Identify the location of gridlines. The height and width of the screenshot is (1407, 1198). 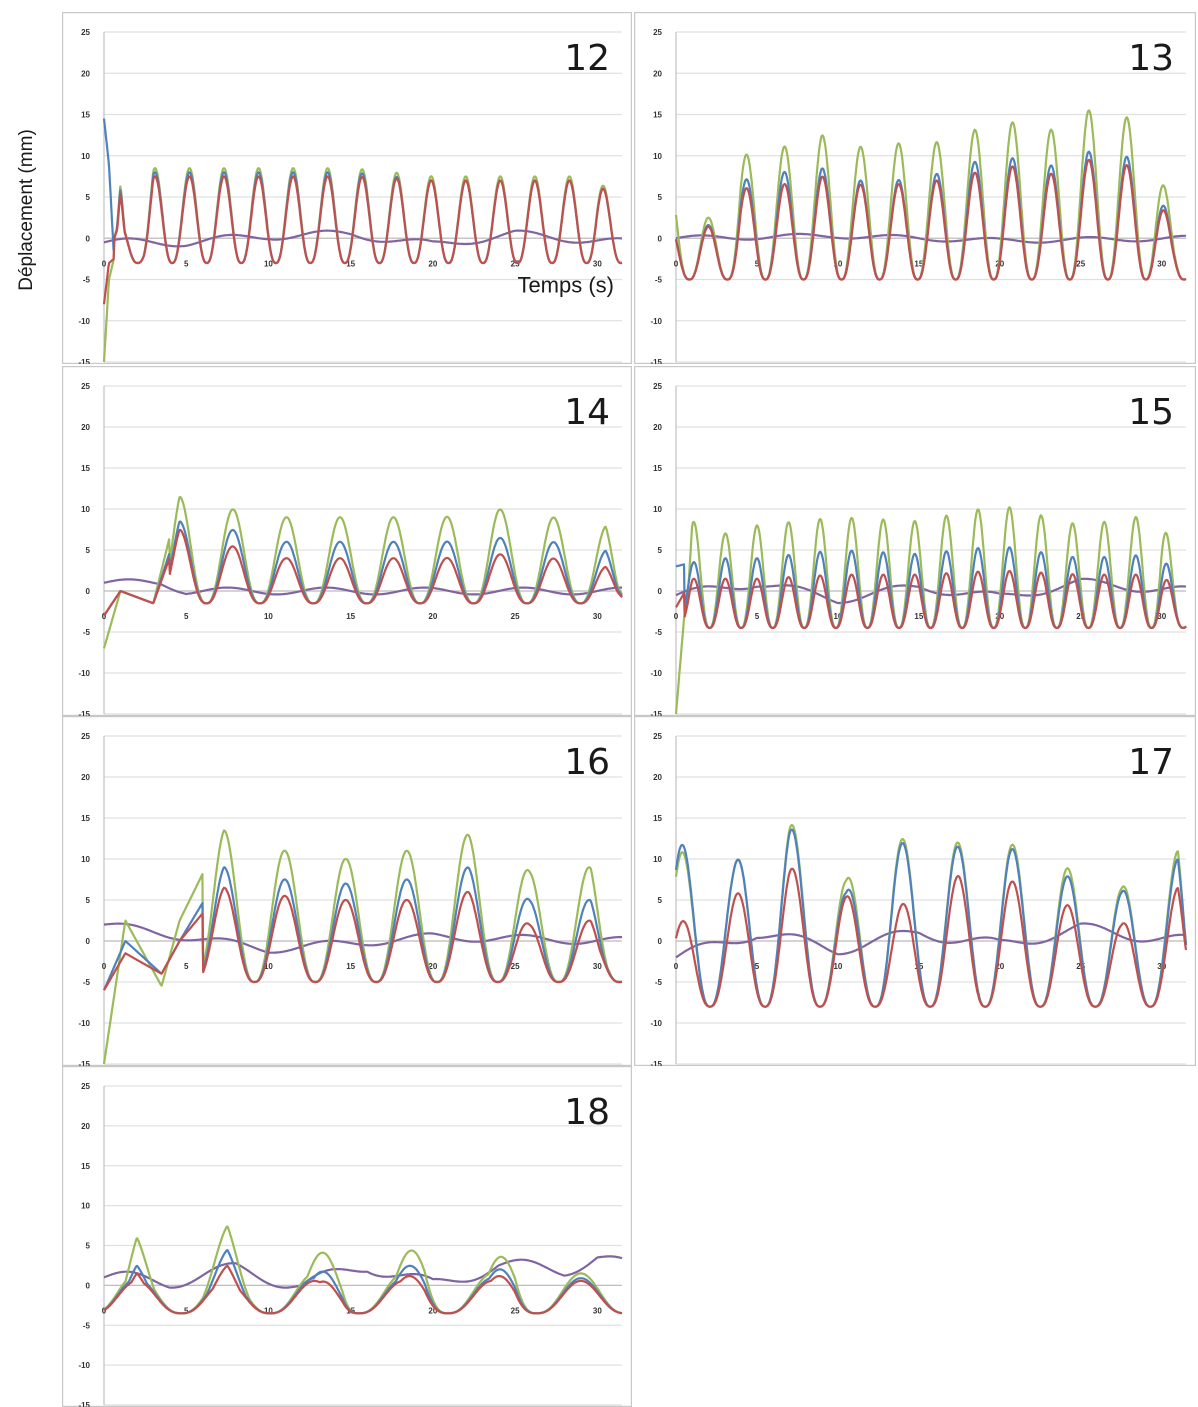
(931, 197).